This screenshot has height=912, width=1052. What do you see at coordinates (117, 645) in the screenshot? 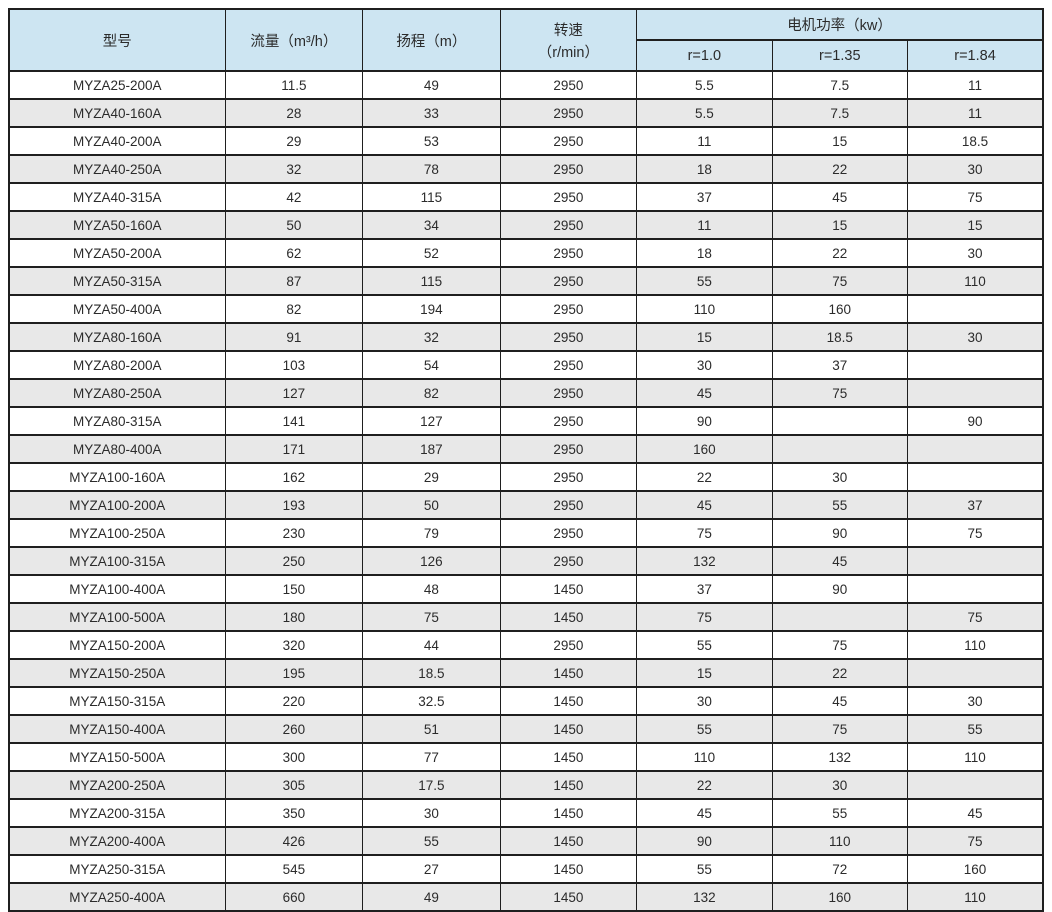
I see `cell-model: MYZA150-200A` at bounding box center [117, 645].